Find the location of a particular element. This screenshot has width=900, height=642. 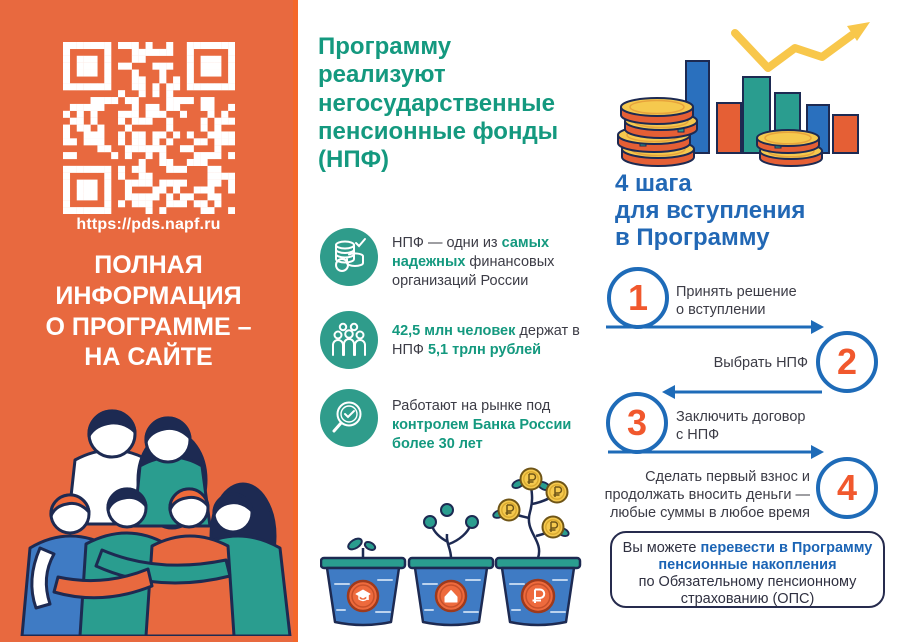

panel-title: ПОЛНАЯ ИНФОРМАЦИЯ О ПРОГРАММЕ – НА САЙТЕ is located at coordinates (148, 311).